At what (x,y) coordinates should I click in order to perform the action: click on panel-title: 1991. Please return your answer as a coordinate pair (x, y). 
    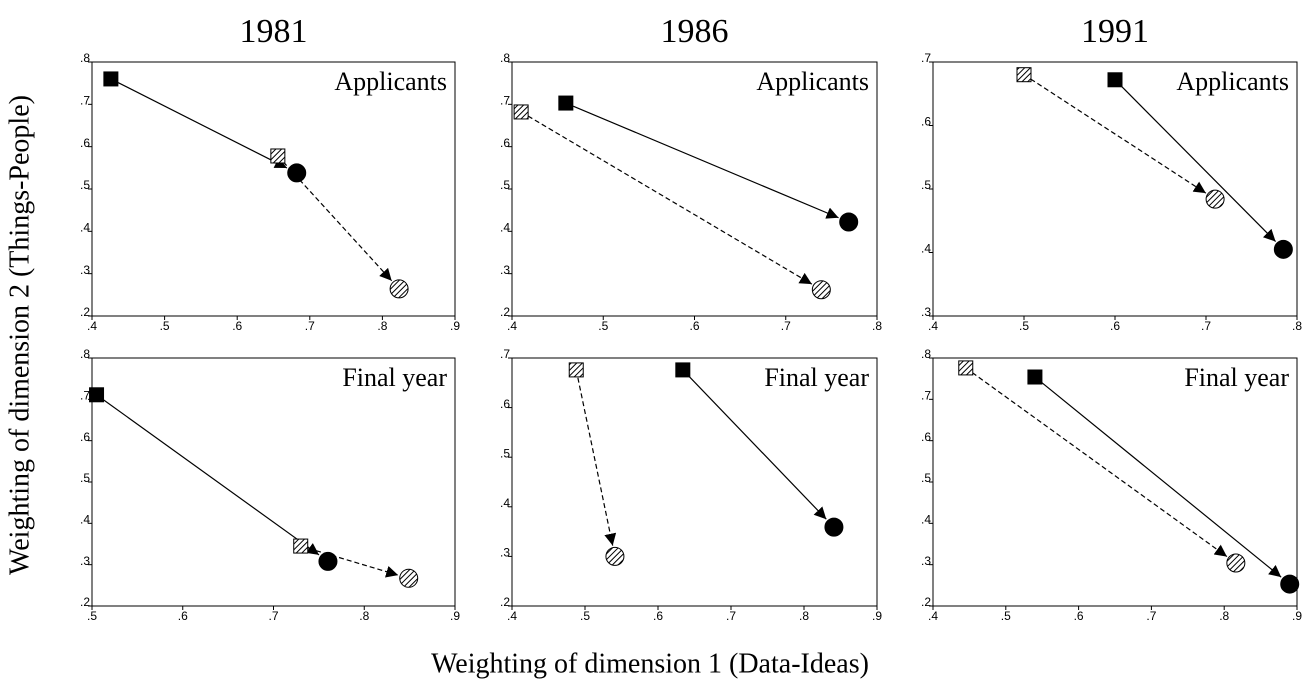
    Looking at the image, I should click on (1115, 31).